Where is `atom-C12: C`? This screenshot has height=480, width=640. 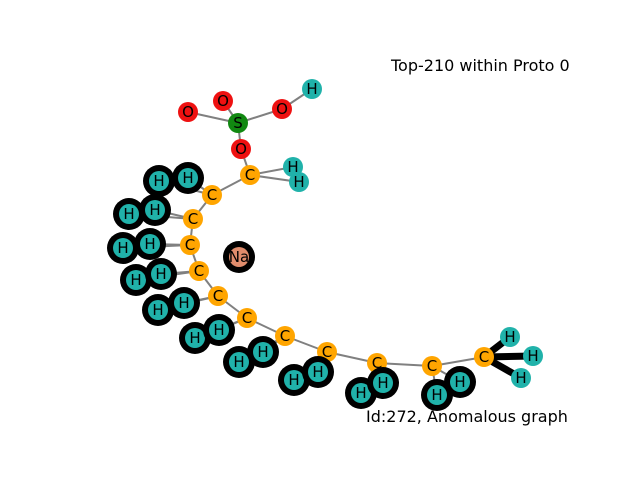
atom-C12: C is located at coordinates (484, 357).